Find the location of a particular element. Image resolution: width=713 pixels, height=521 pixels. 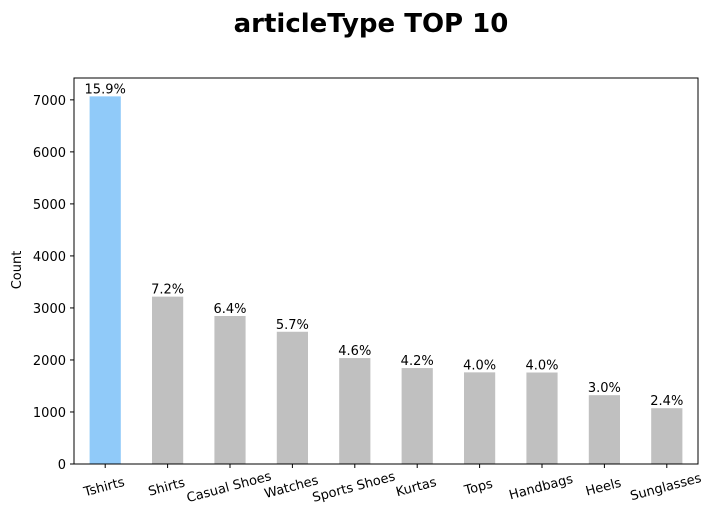

y-axis-title: Count is located at coordinates (17, 270).